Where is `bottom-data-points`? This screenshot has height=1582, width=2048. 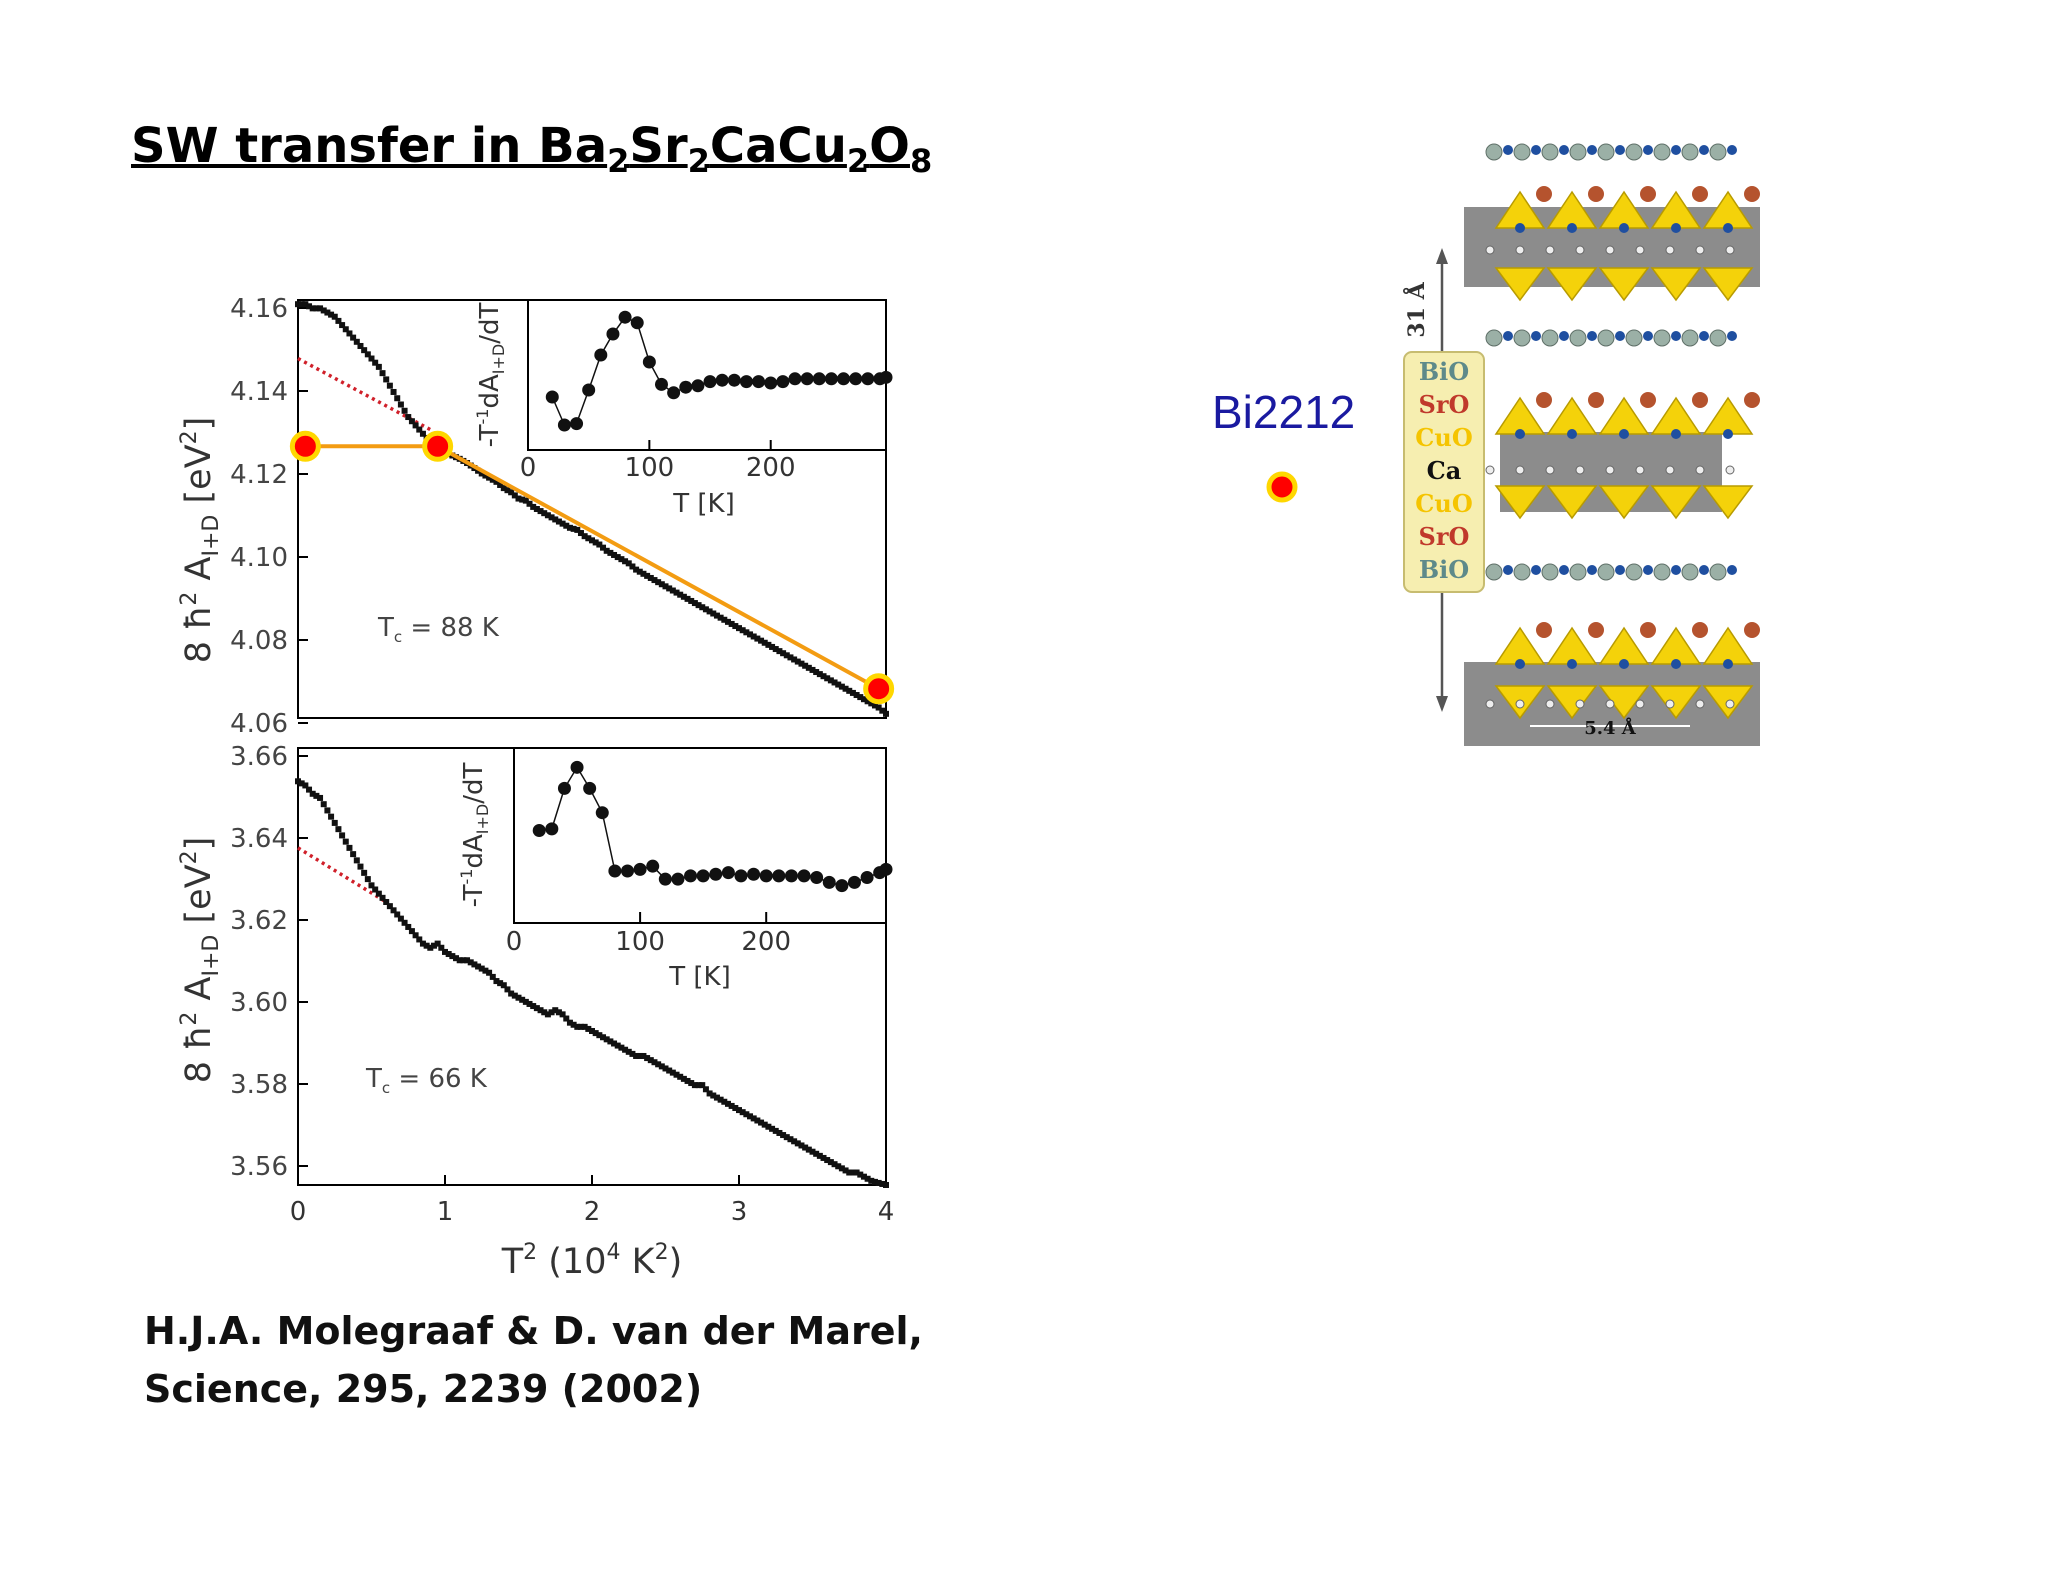 bottom-data-points is located at coordinates (592, 983).